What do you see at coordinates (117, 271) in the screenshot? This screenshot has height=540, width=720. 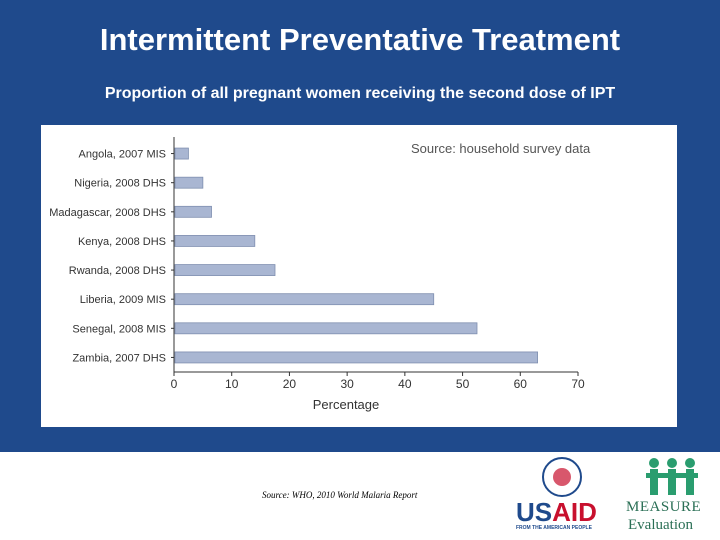 I see `category-label: Rwanda, 2008 DHS` at bounding box center [117, 271].